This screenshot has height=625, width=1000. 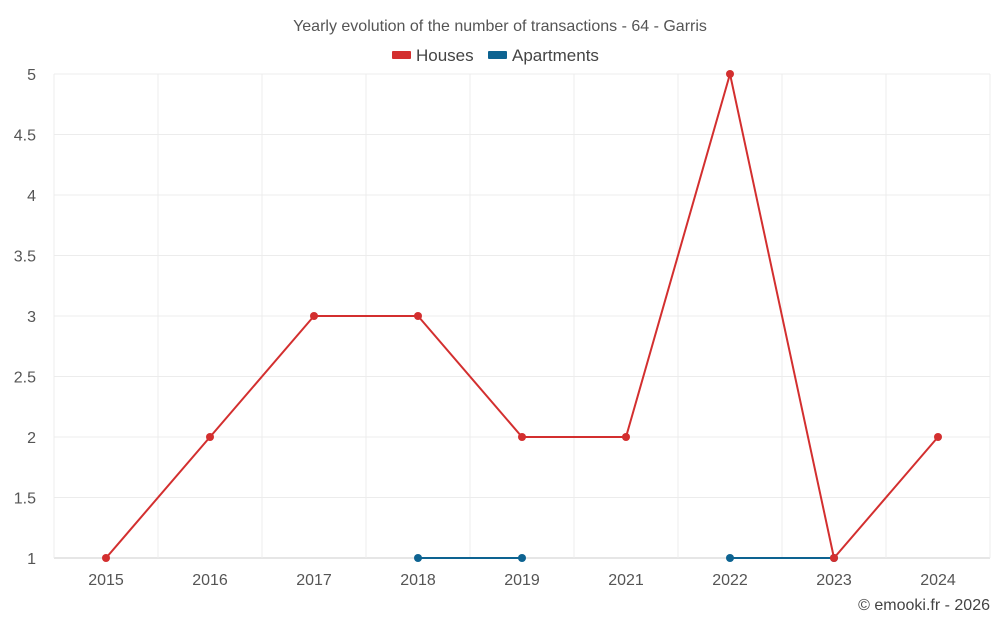 I want to click on x-tick-label: 2021, so click(x=626, y=580).